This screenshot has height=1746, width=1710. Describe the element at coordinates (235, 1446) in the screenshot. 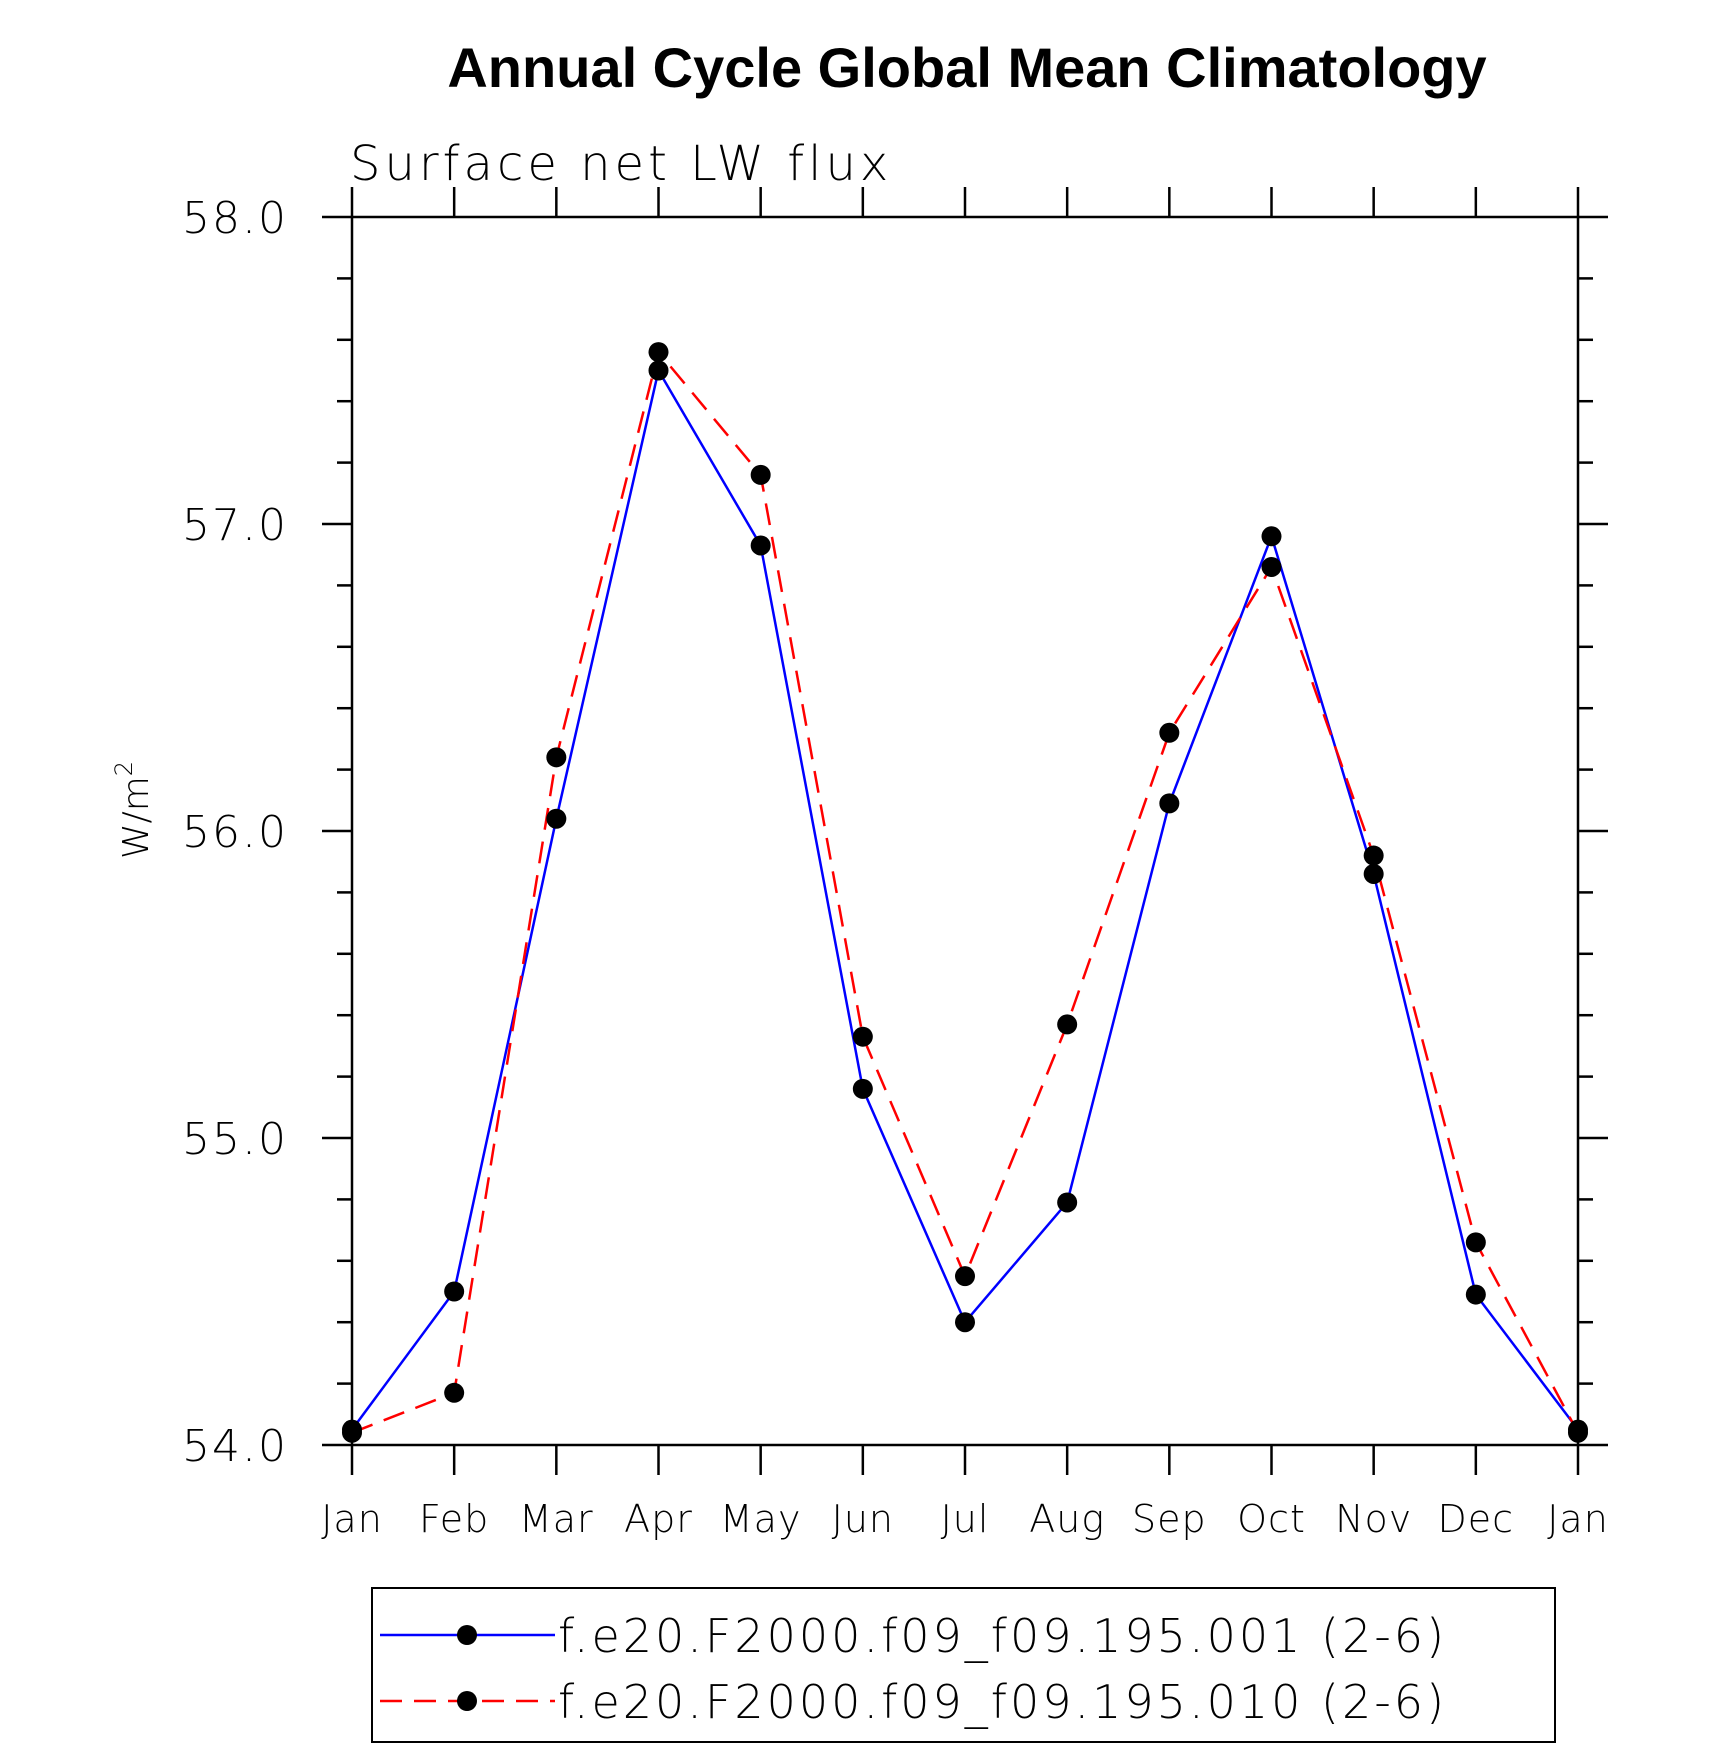

I see `y-tick-label: 54.0` at that location.